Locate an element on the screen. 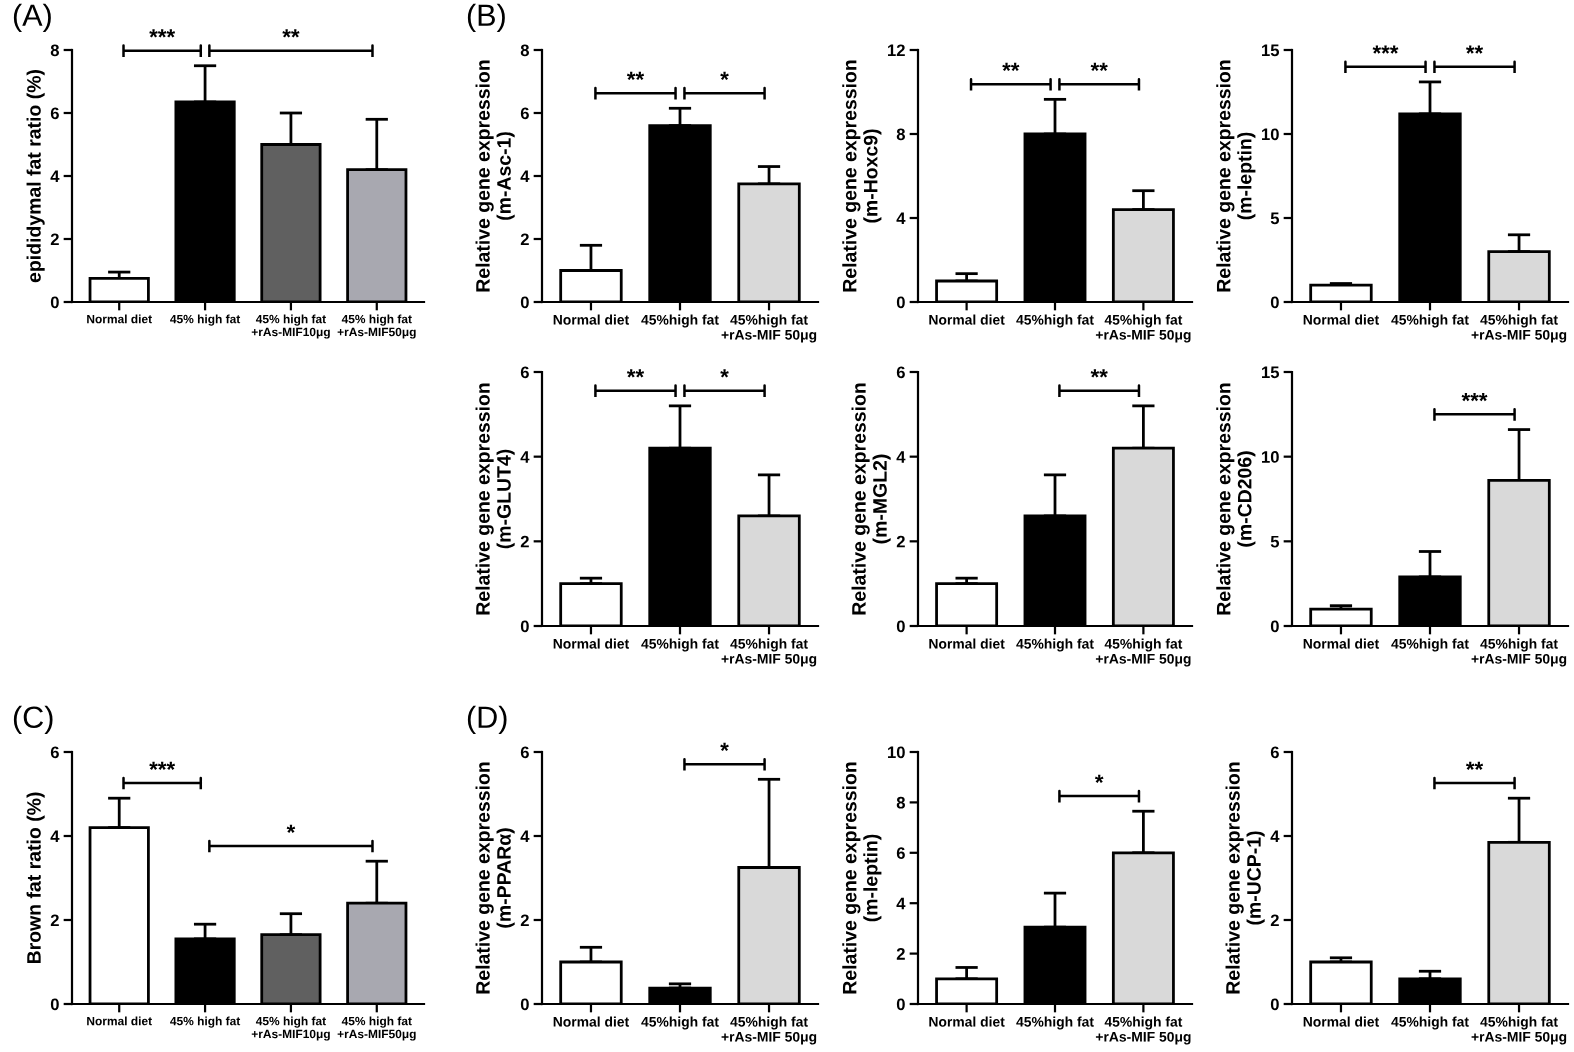 The width and height of the screenshot is (1574, 1052). y-axis-title: Relative gene expression (m-GLUT4) is located at coordinates (495, 499).